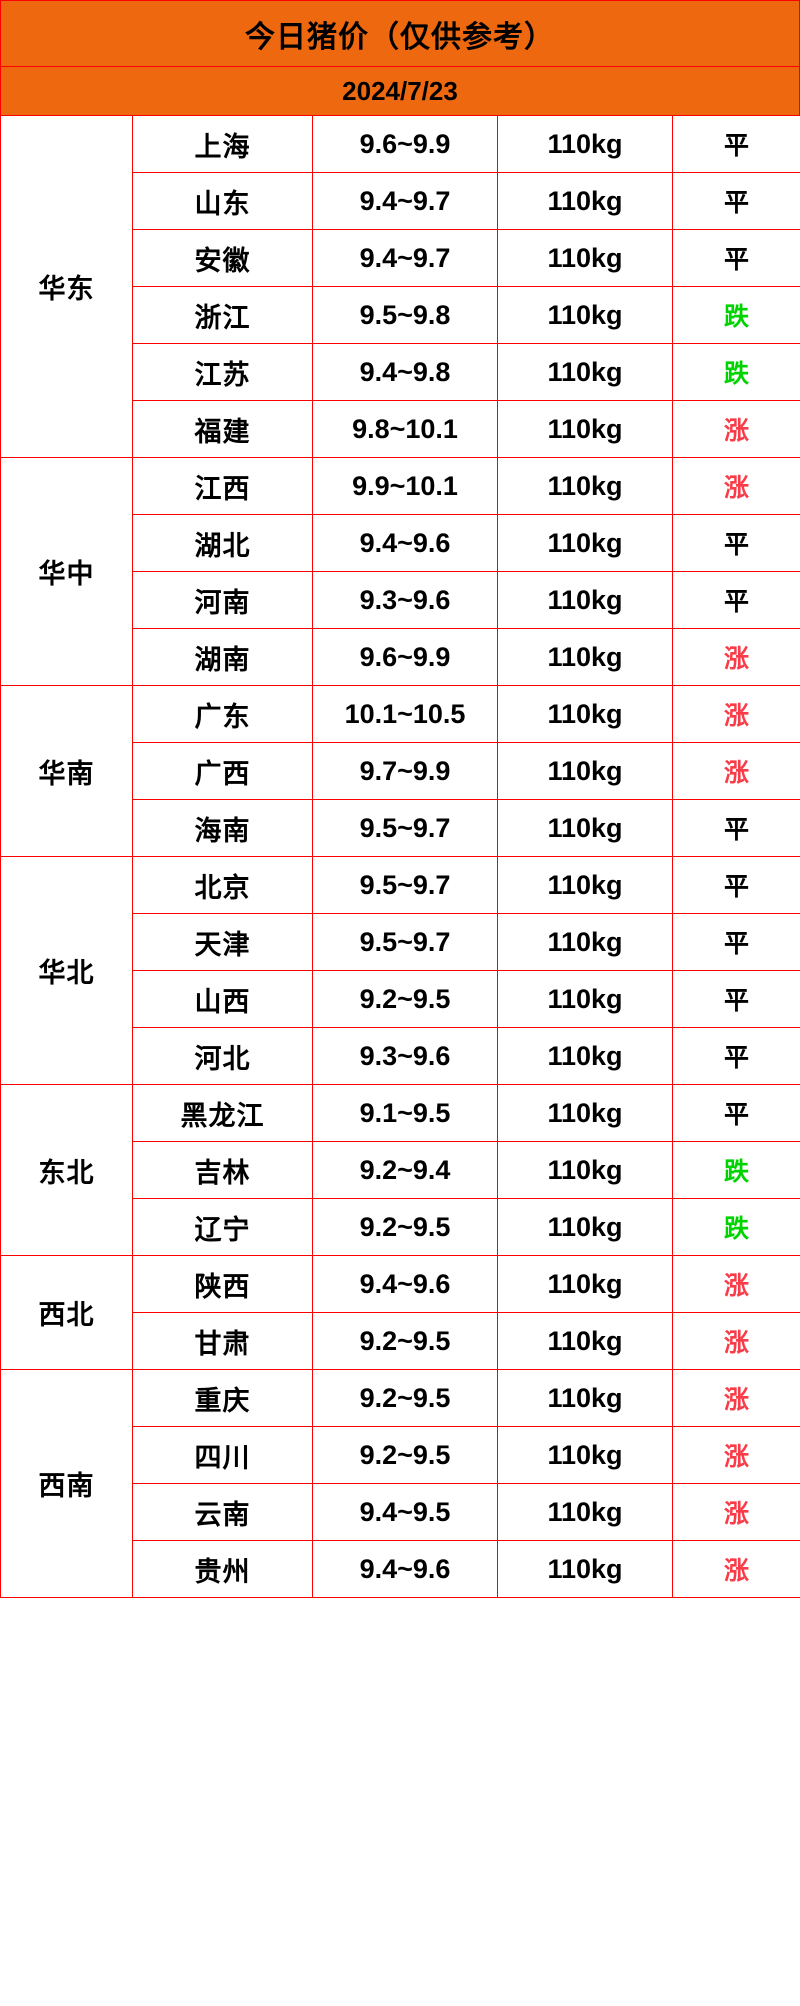  Describe the element at coordinates (400, 657) in the screenshot. I see `table-row: 湖南 9.6~9.9 110kg 涨` at that location.